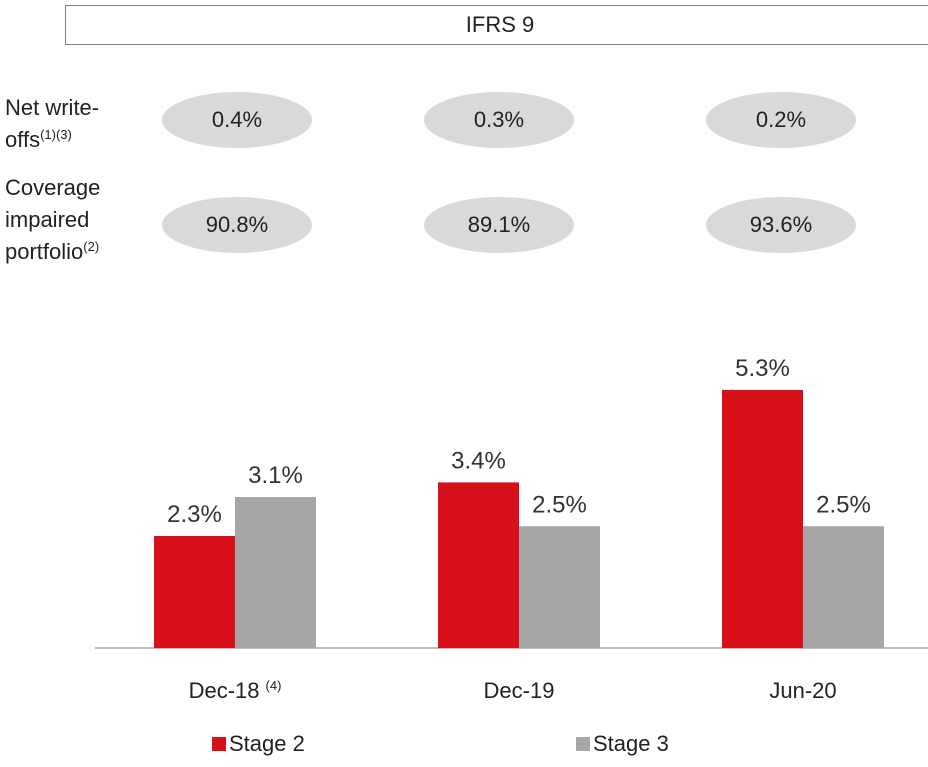  Describe the element at coordinates (274, 685) in the screenshot. I see `footnote: (4)` at that location.